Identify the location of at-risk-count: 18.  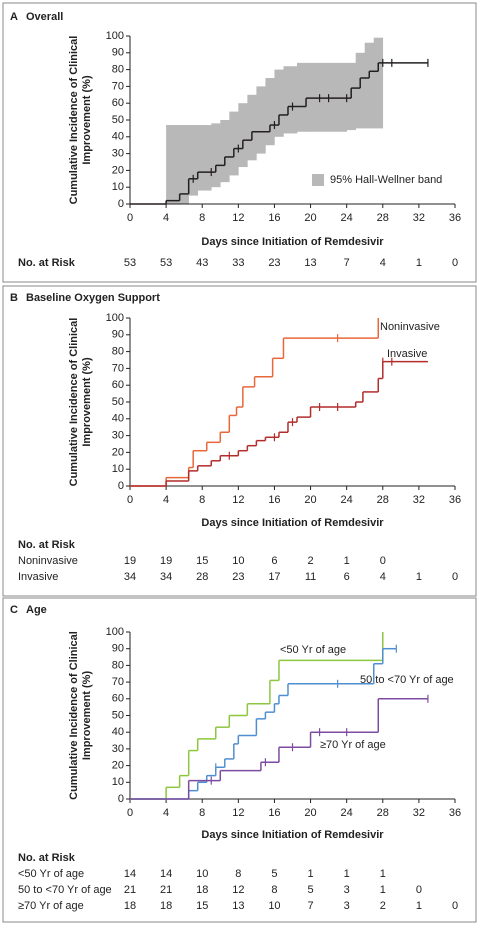
(202, 890).